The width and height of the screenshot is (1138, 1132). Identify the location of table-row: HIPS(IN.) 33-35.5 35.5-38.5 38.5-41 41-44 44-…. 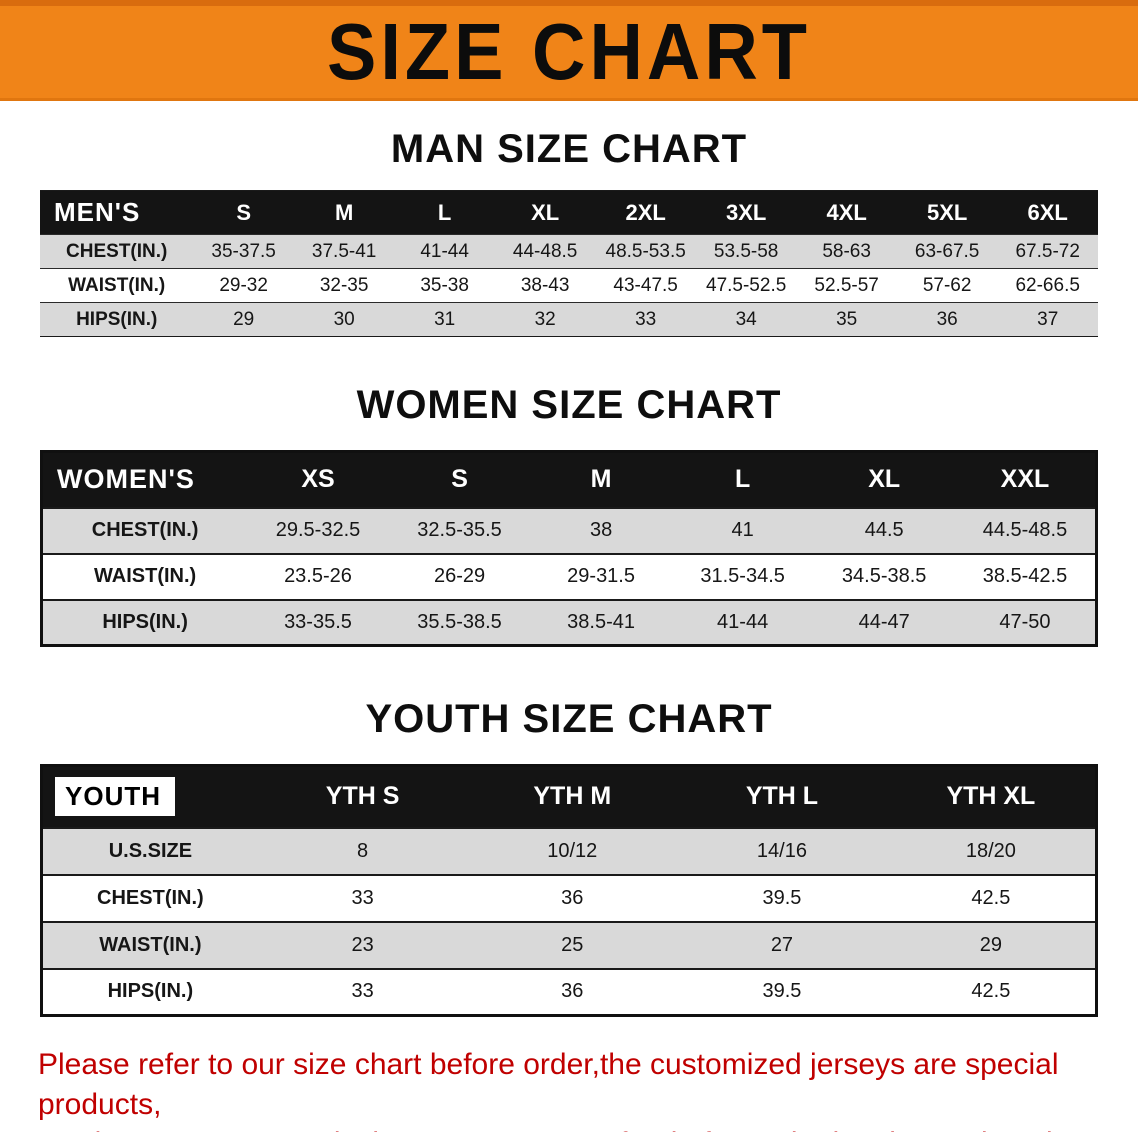
(569, 622).